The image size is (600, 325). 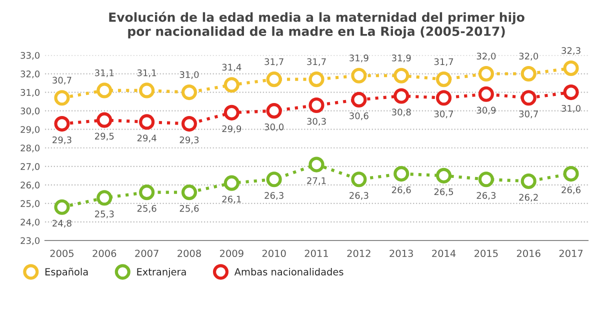 I want to click on x-tick-label: 2008, so click(x=189, y=254).